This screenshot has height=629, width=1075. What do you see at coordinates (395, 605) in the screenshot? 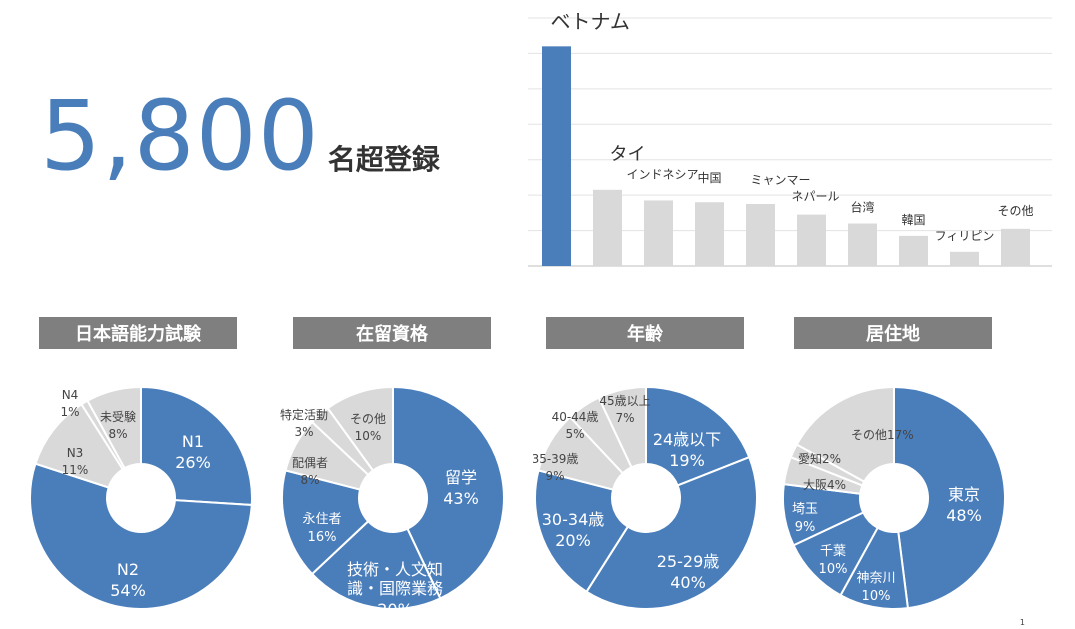
I see `visa-status-pct-技術・人文知識・国際業務: 20%` at bounding box center [395, 605].